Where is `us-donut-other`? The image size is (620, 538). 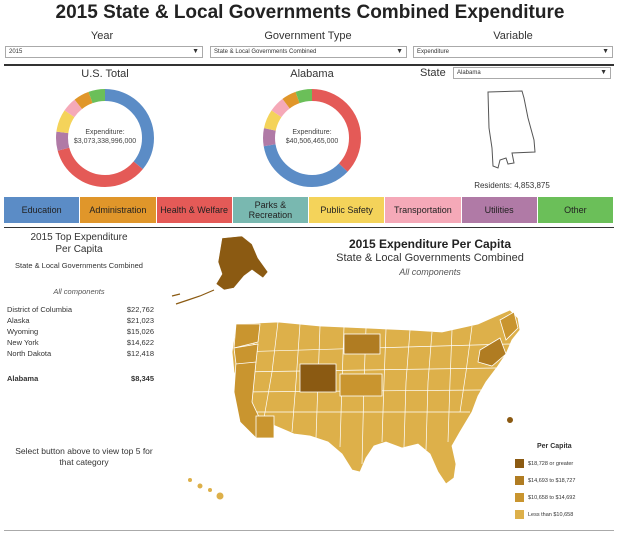 us-donut-other is located at coordinates (105, 138).